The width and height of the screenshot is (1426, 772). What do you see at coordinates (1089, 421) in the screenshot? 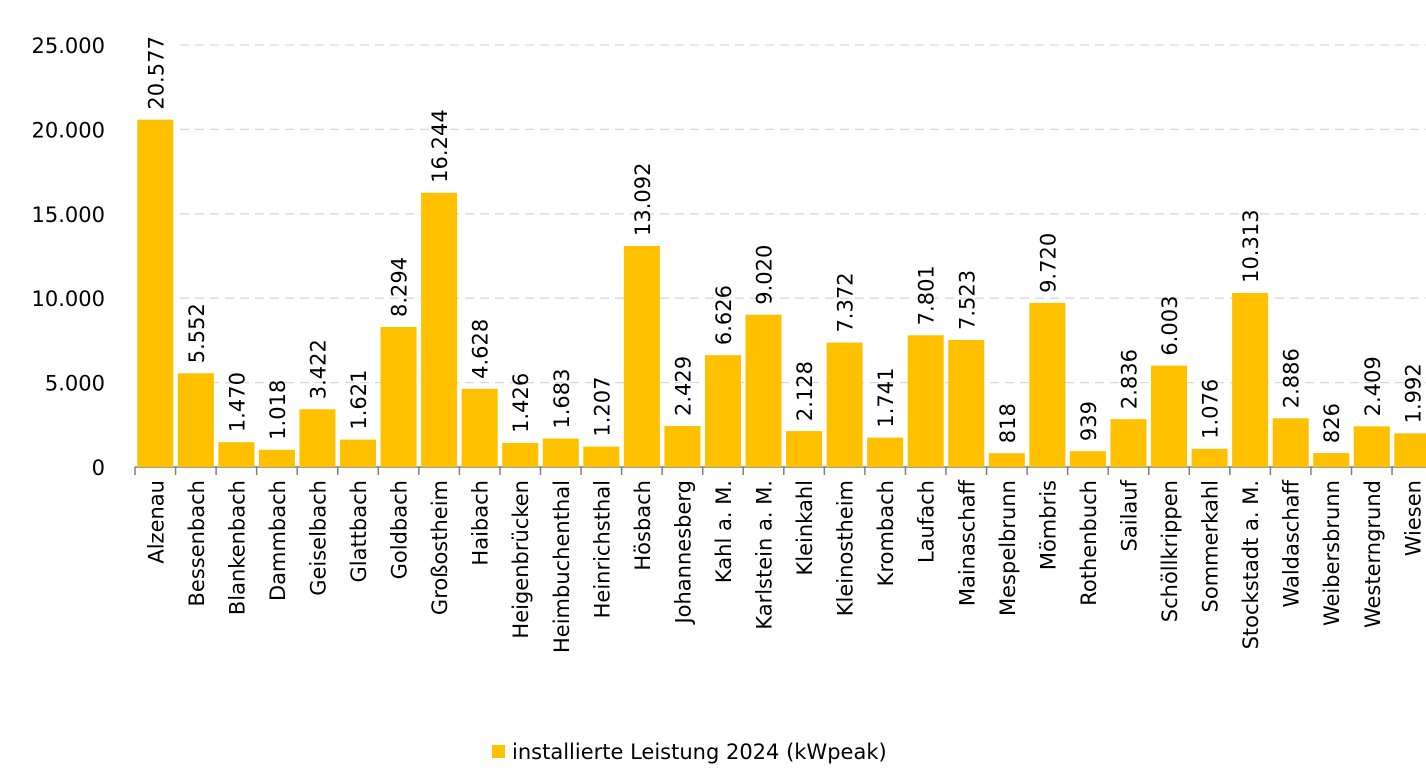
I see `data-label: 939` at bounding box center [1089, 421].